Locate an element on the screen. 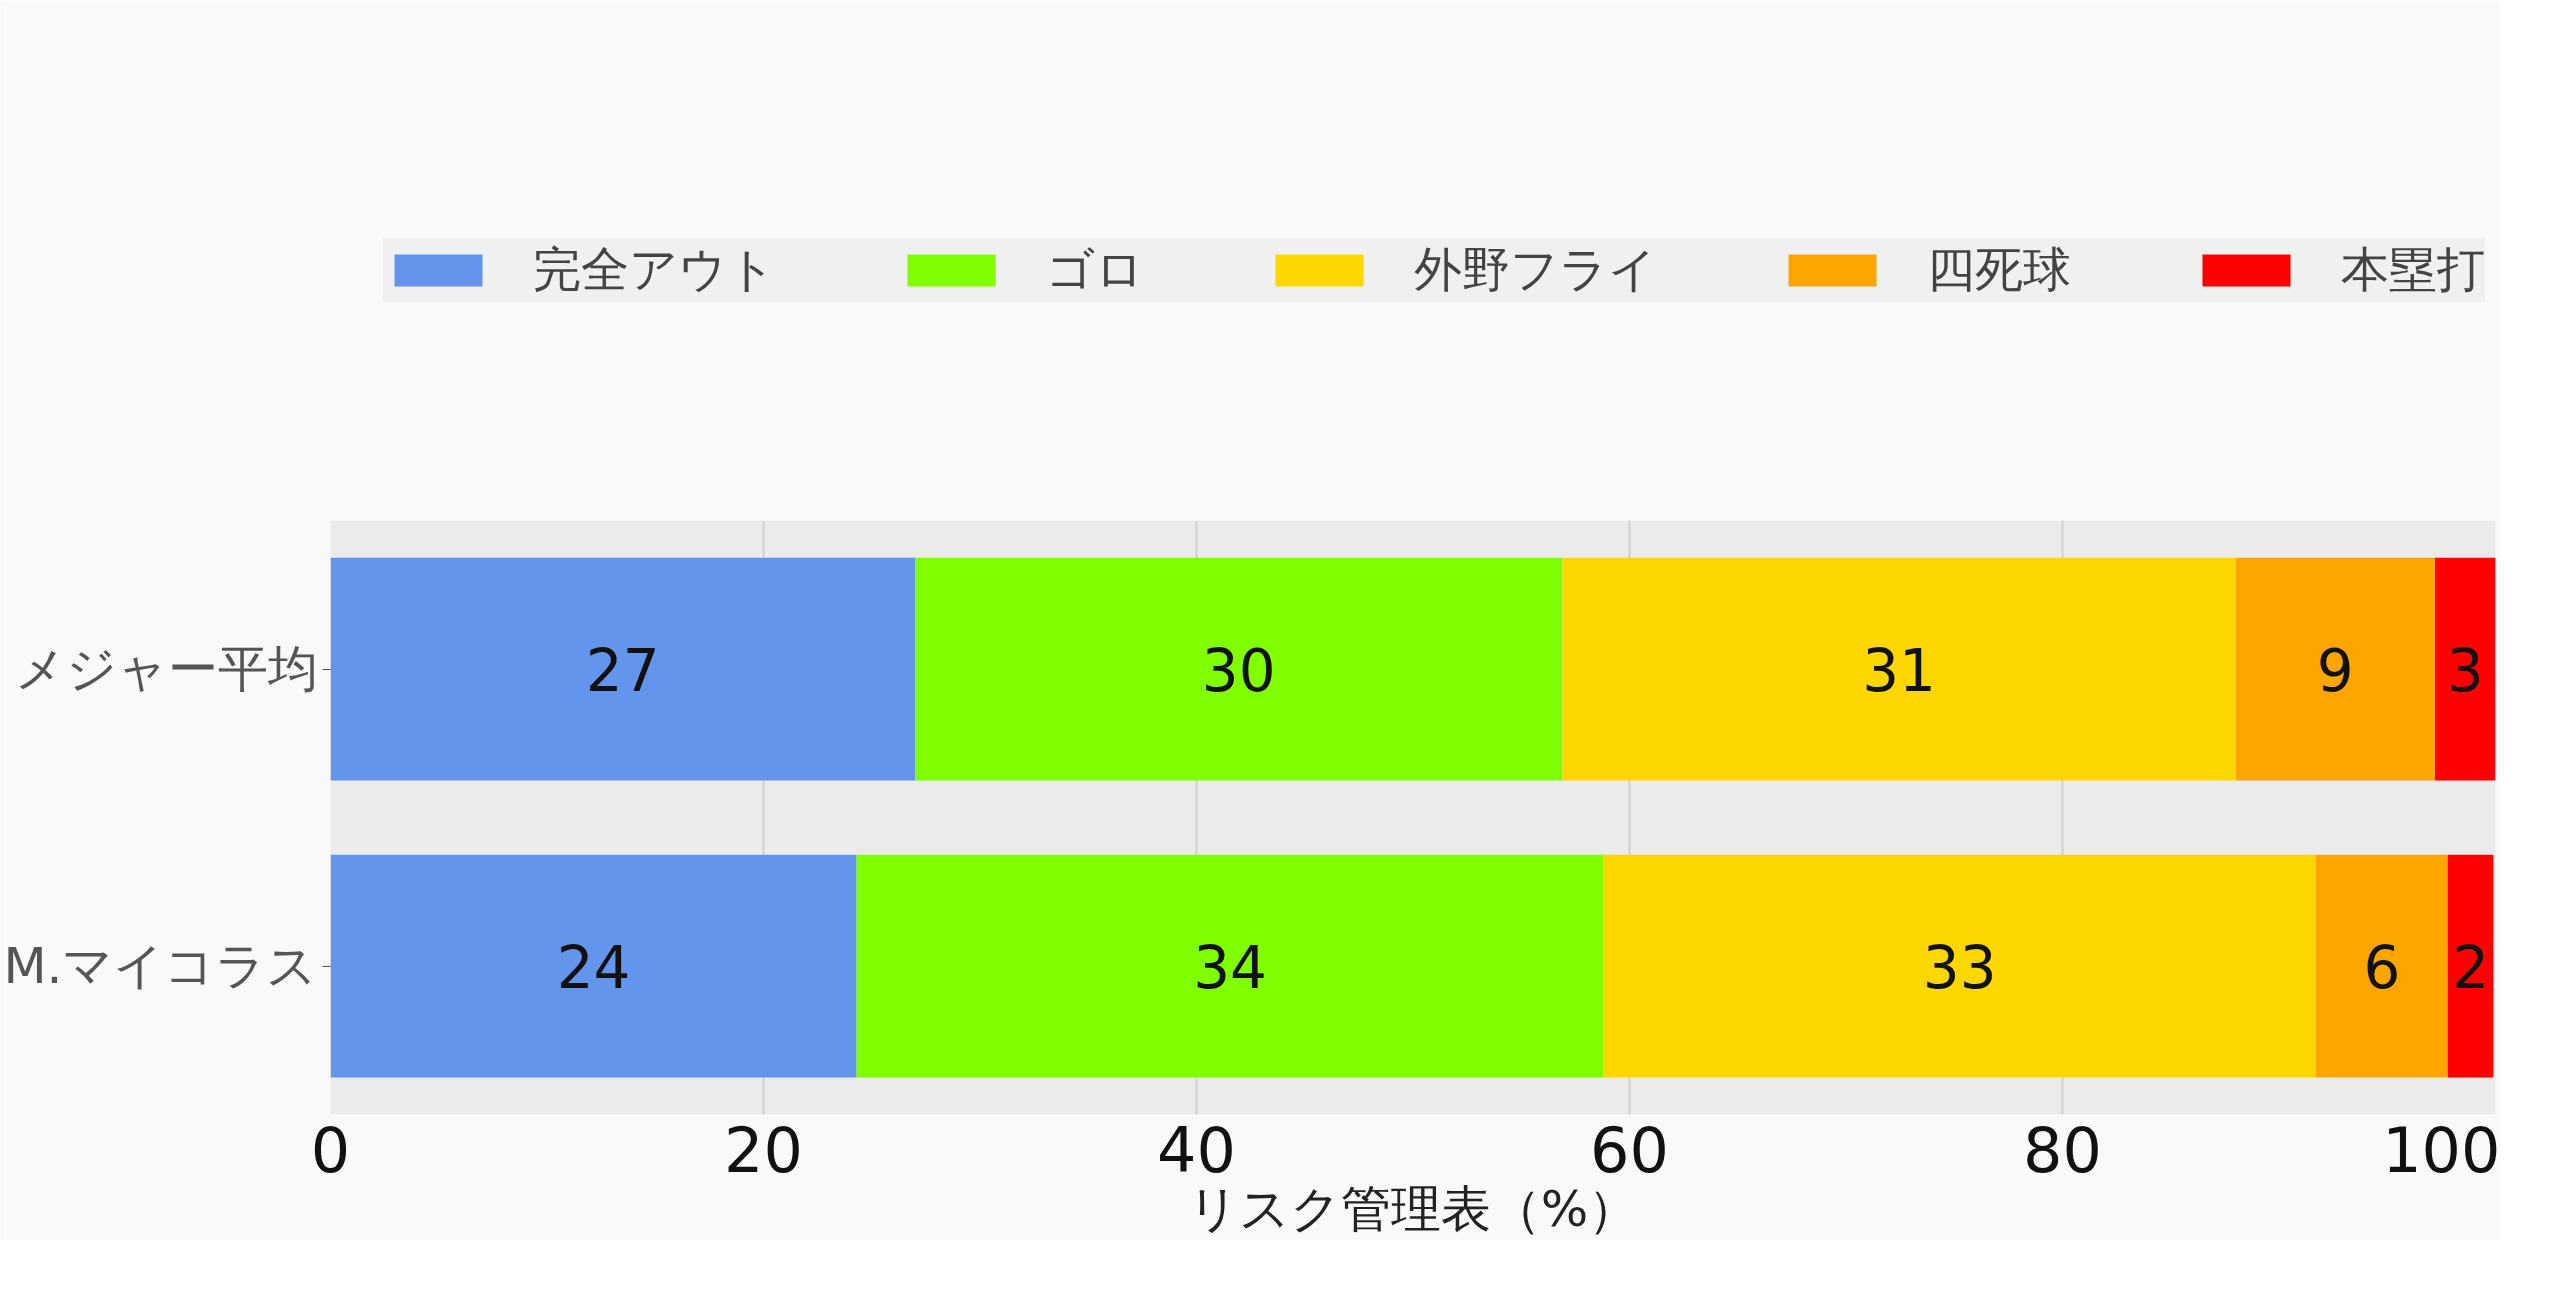 Image resolution: width=2560 pixels, height=1298 pixels. x-tick-label: 100 is located at coordinates (2441, 1150).